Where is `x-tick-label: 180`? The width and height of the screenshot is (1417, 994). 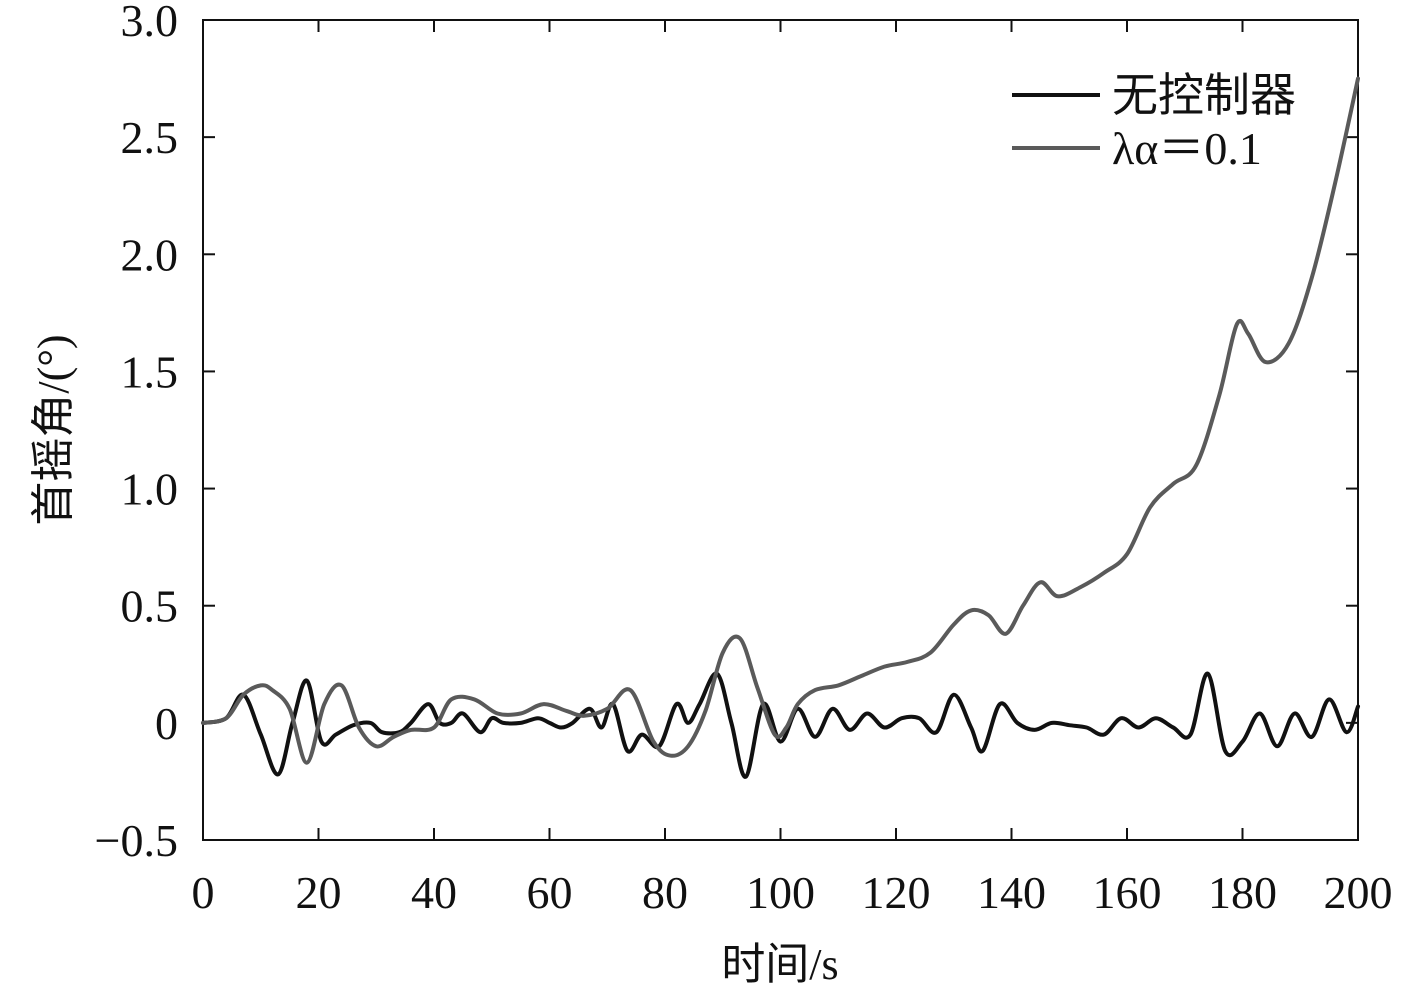 x-tick-label: 180 is located at coordinates (1242, 892).